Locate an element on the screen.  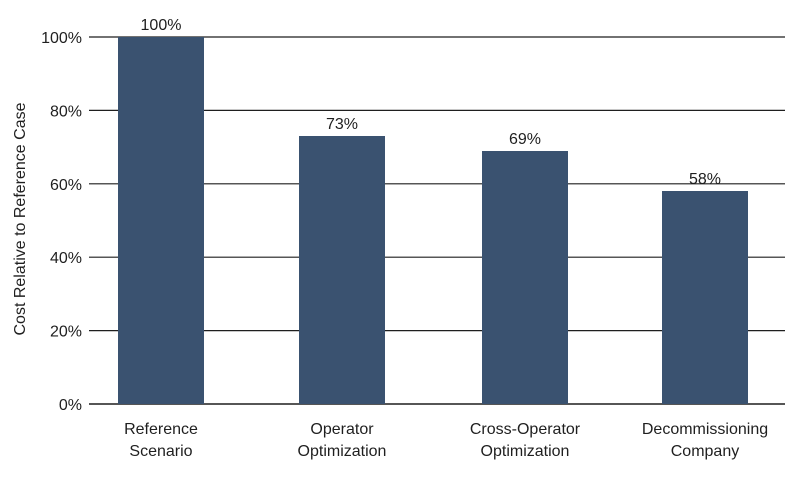
y-axis-title: Cost Relative to Reference Case is located at coordinates (20, 218).